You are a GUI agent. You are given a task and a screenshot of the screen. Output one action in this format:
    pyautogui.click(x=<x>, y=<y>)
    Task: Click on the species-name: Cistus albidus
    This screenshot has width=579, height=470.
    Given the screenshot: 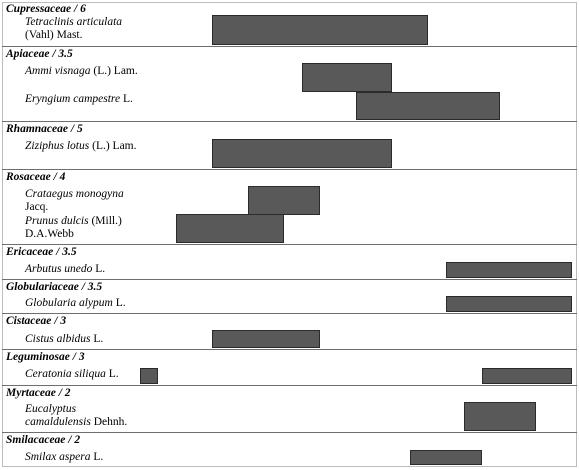 What is the action you would take?
    pyautogui.click(x=58, y=339)
    